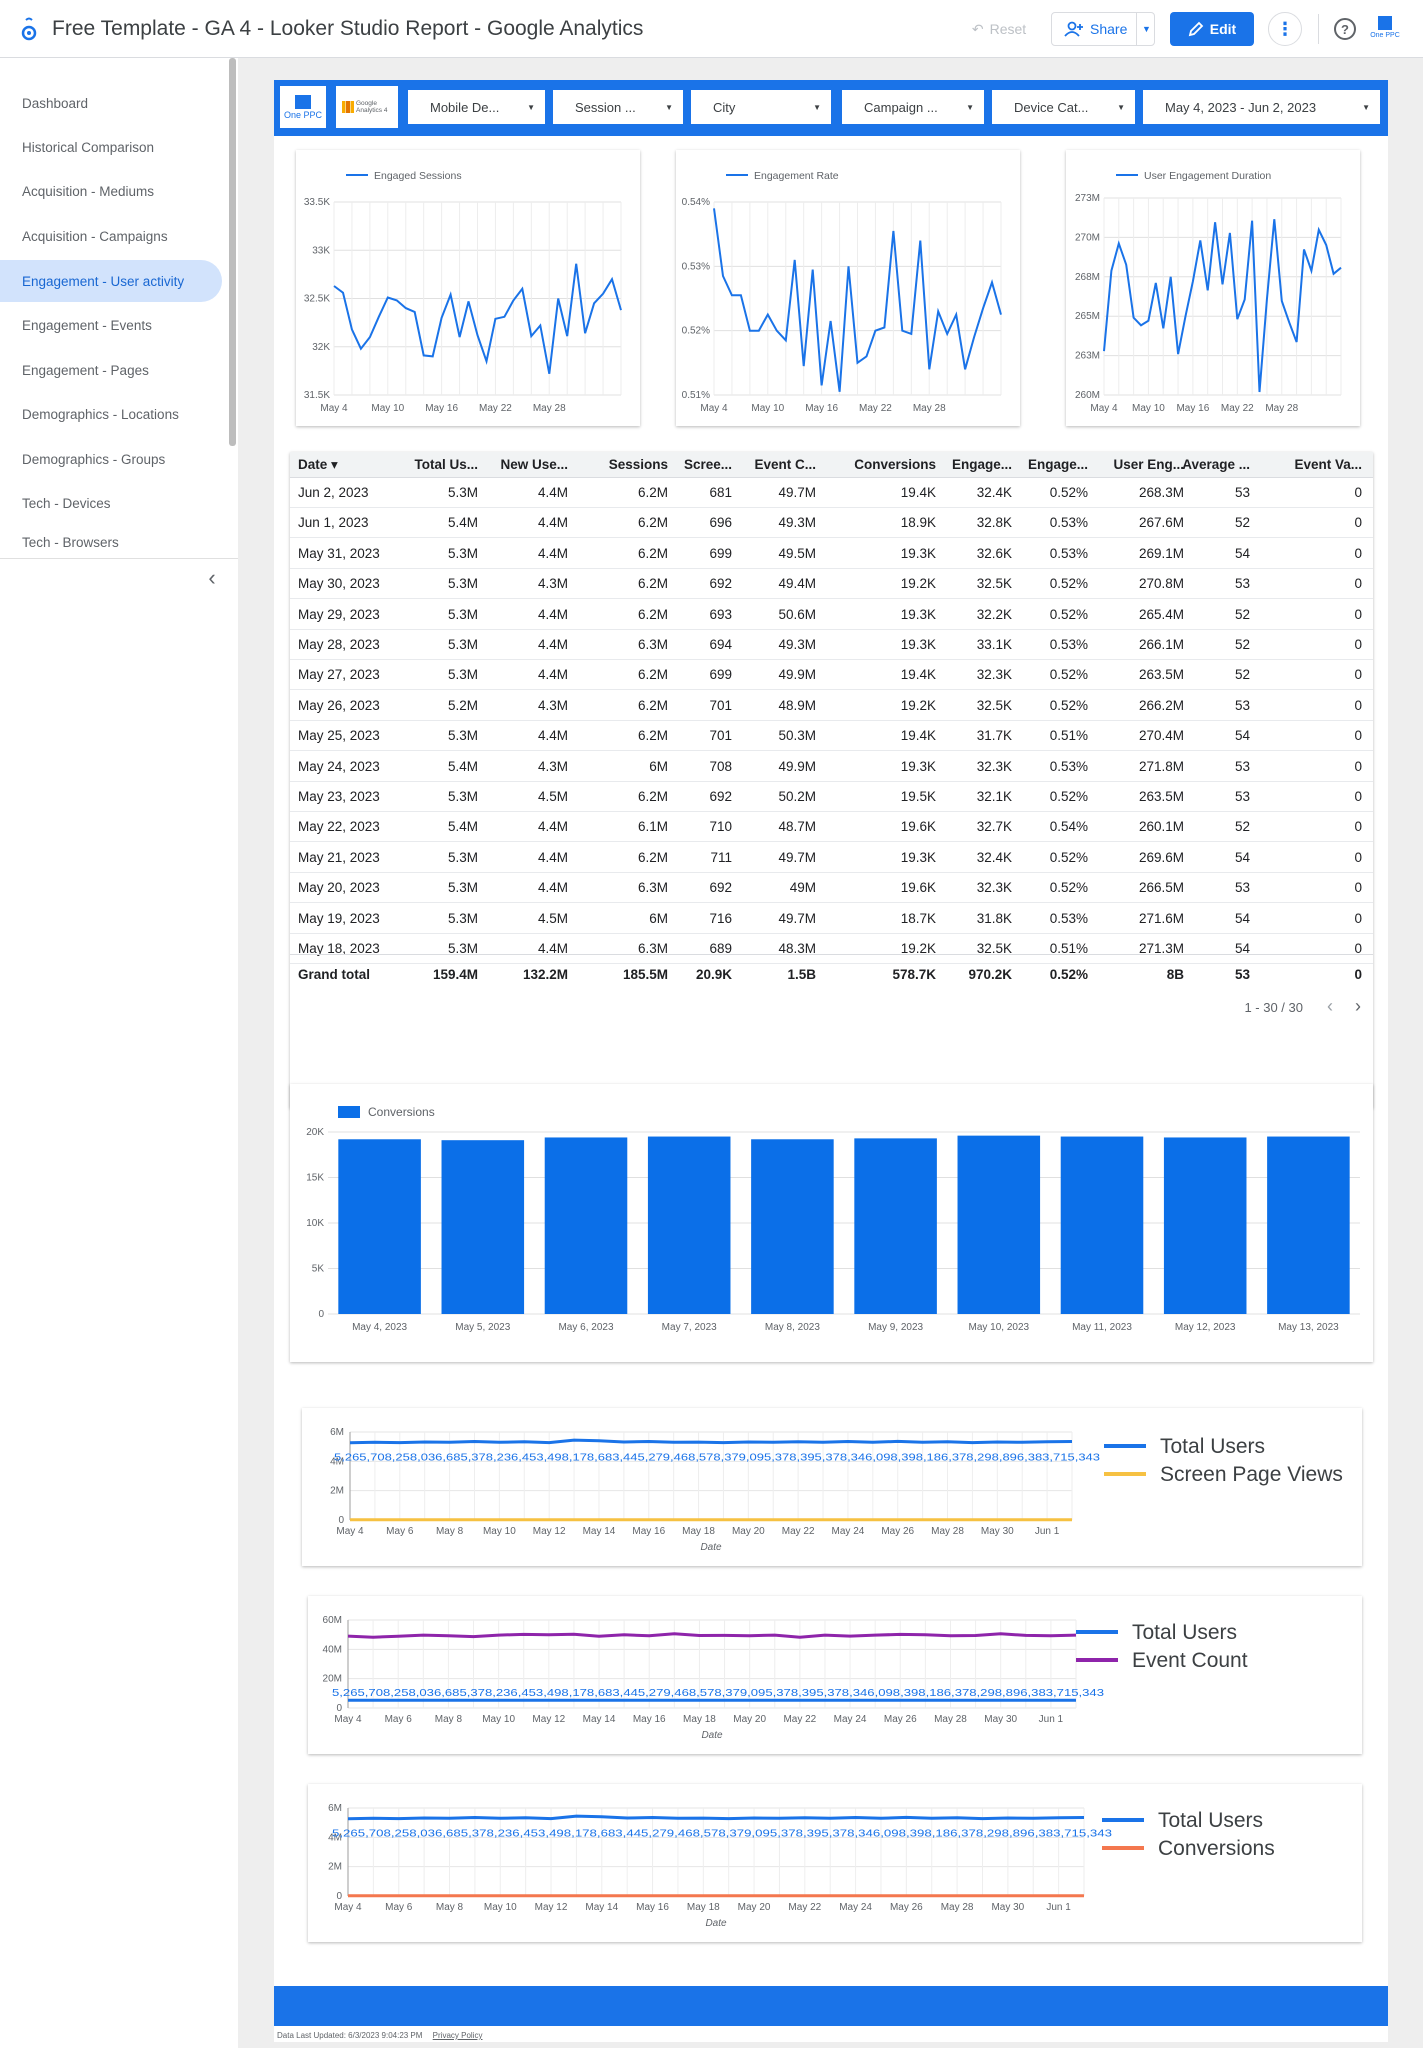 Image resolution: width=1423 pixels, height=2048 pixels. What do you see at coordinates (457, 2035) in the screenshot?
I see `privacy-policy-link: Privacy Policy` at bounding box center [457, 2035].